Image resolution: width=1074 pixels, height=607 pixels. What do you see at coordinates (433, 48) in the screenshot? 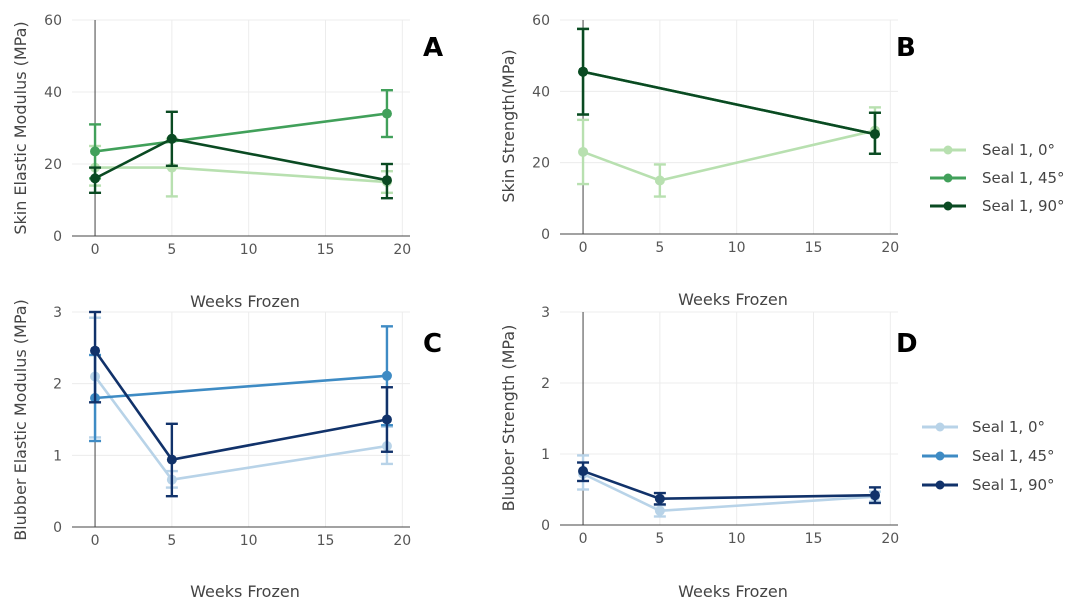
I see `panel-a-letter: A` at bounding box center [433, 48].